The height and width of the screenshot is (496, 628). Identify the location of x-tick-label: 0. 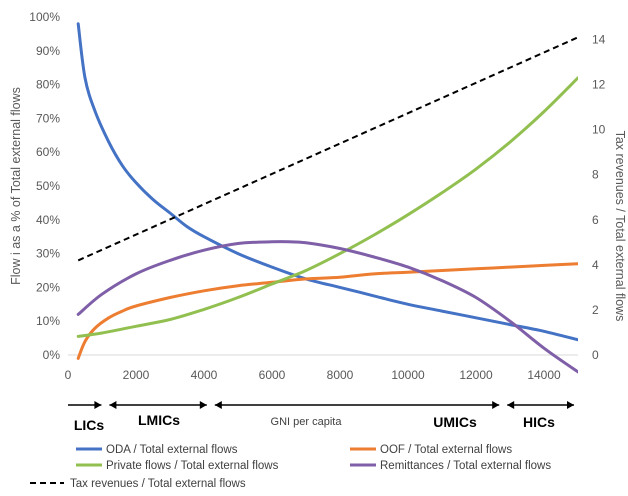
(68, 375).